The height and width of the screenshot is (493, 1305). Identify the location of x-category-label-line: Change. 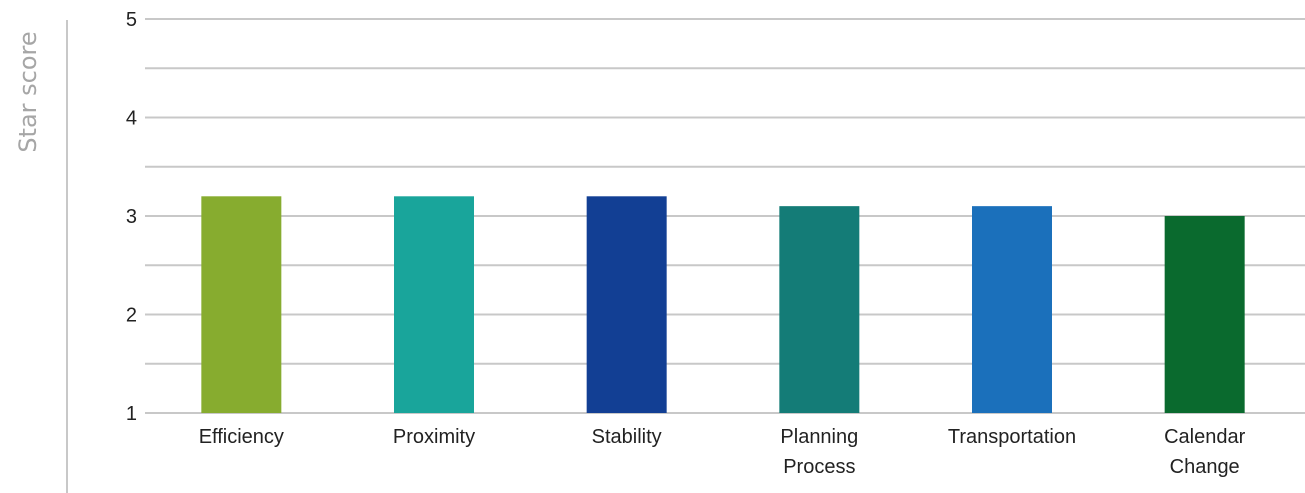
(1205, 467).